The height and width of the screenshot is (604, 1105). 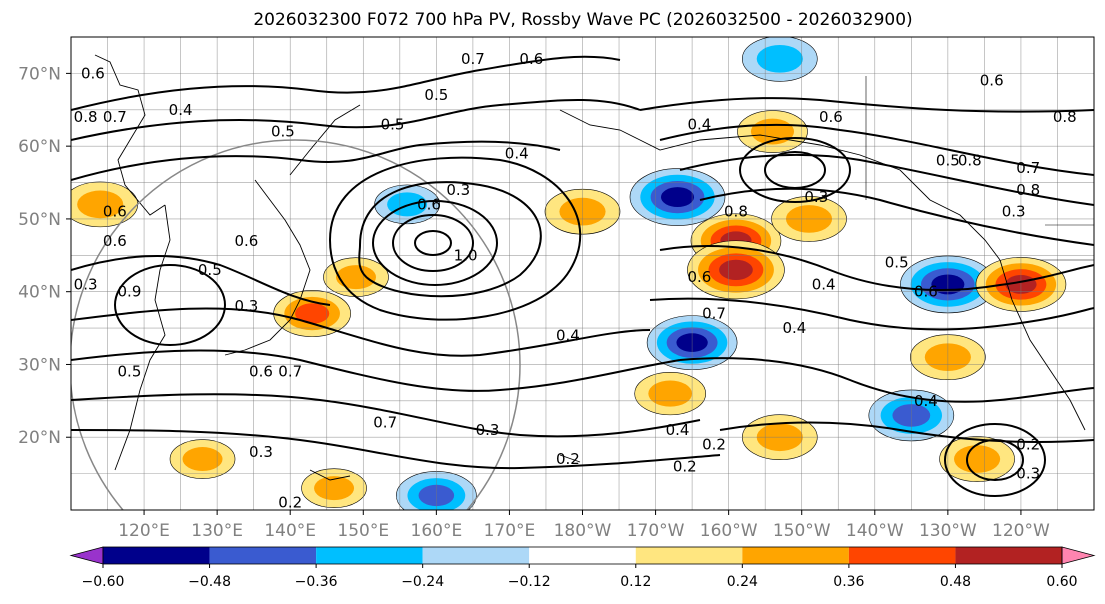 What do you see at coordinates (39, 438) in the screenshot?
I see `y-tick-label: 20°N` at bounding box center [39, 438].